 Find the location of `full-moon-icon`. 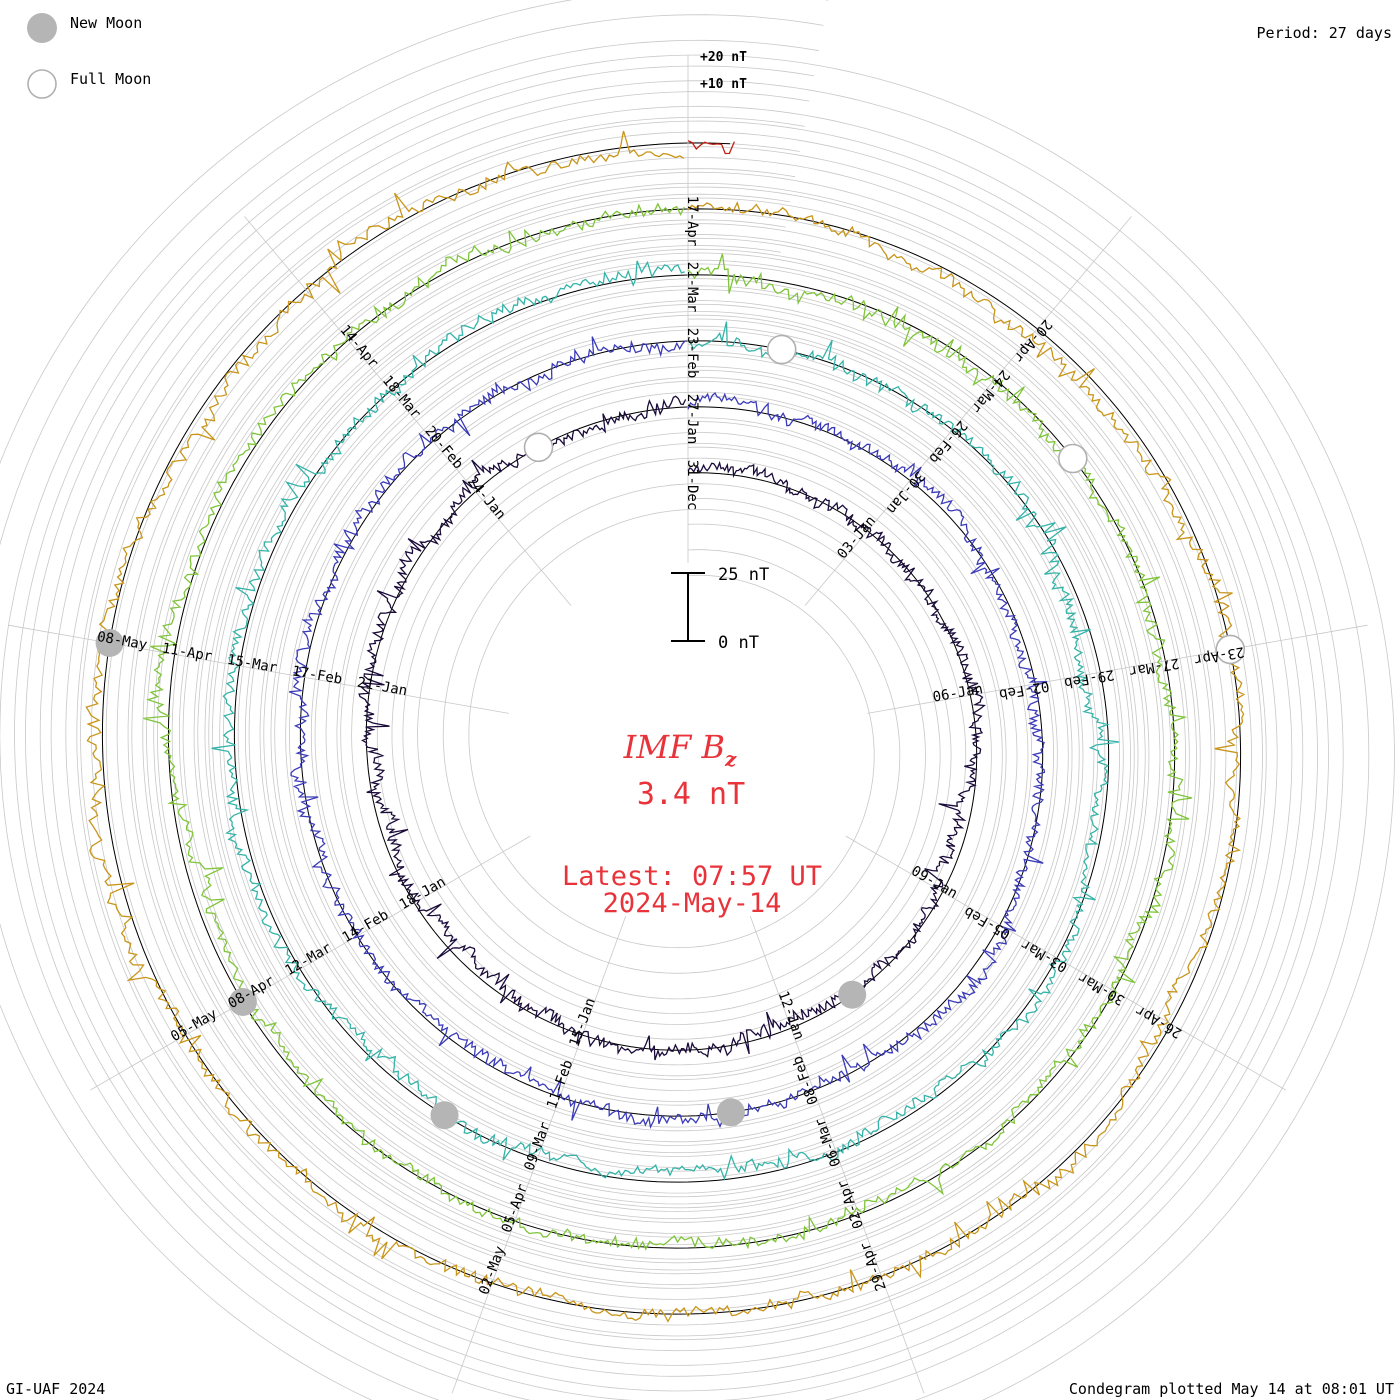

full-moon-icon is located at coordinates (42, 84).